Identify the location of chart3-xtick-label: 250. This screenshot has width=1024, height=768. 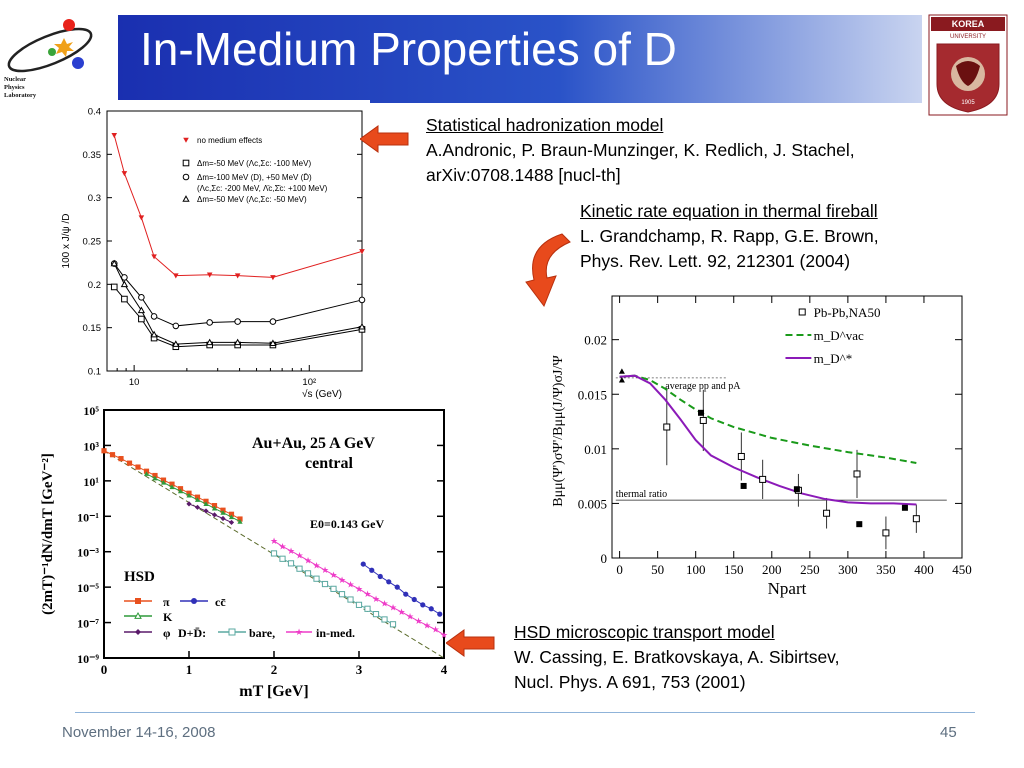
(810, 569).